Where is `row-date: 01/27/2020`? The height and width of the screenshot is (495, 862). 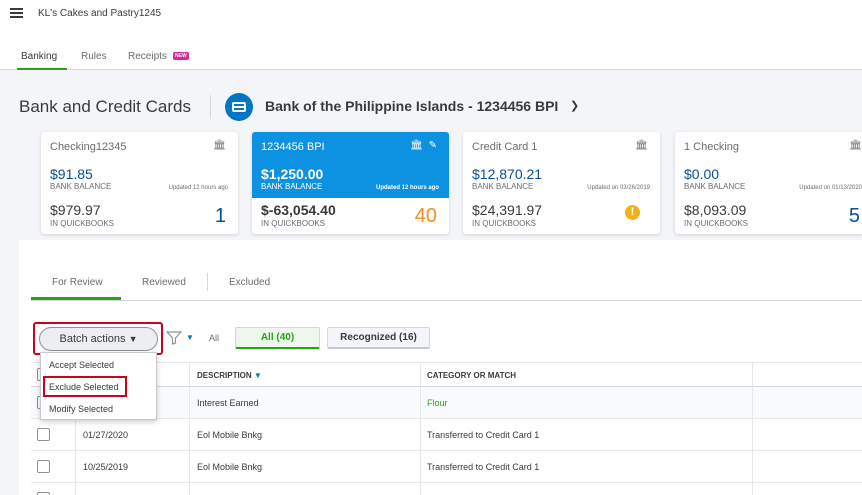 row-date: 01/27/2020 is located at coordinates (106, 435).